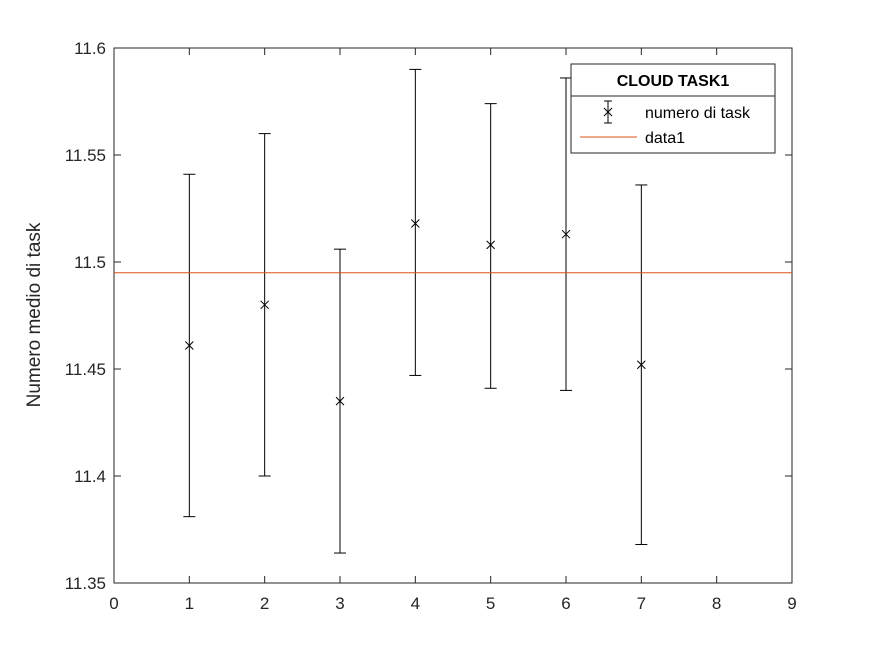 The image size is (875, 656). Describe the element at coordinates (90, 476) in the screenshot. I see `y-tick-label: 11.4` at that location.